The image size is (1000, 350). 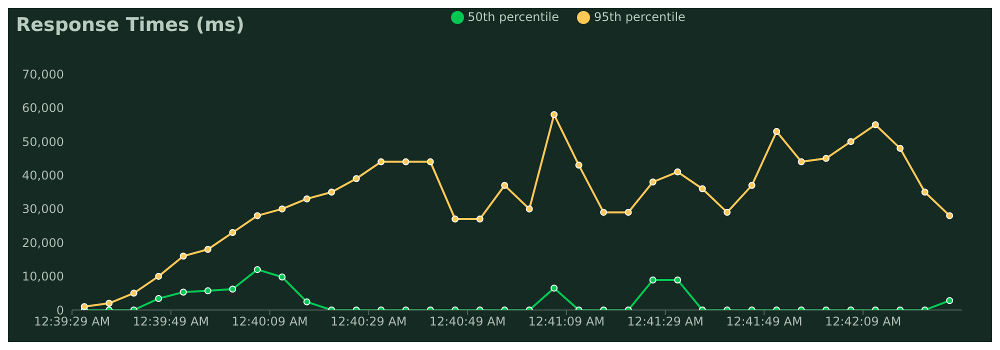 I want to click on y-tick-label: 0, so click(x=60, y=310).